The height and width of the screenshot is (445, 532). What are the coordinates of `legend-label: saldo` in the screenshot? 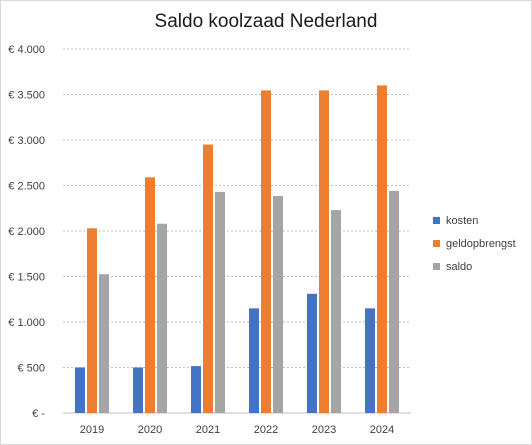 It's located at (459, 266).